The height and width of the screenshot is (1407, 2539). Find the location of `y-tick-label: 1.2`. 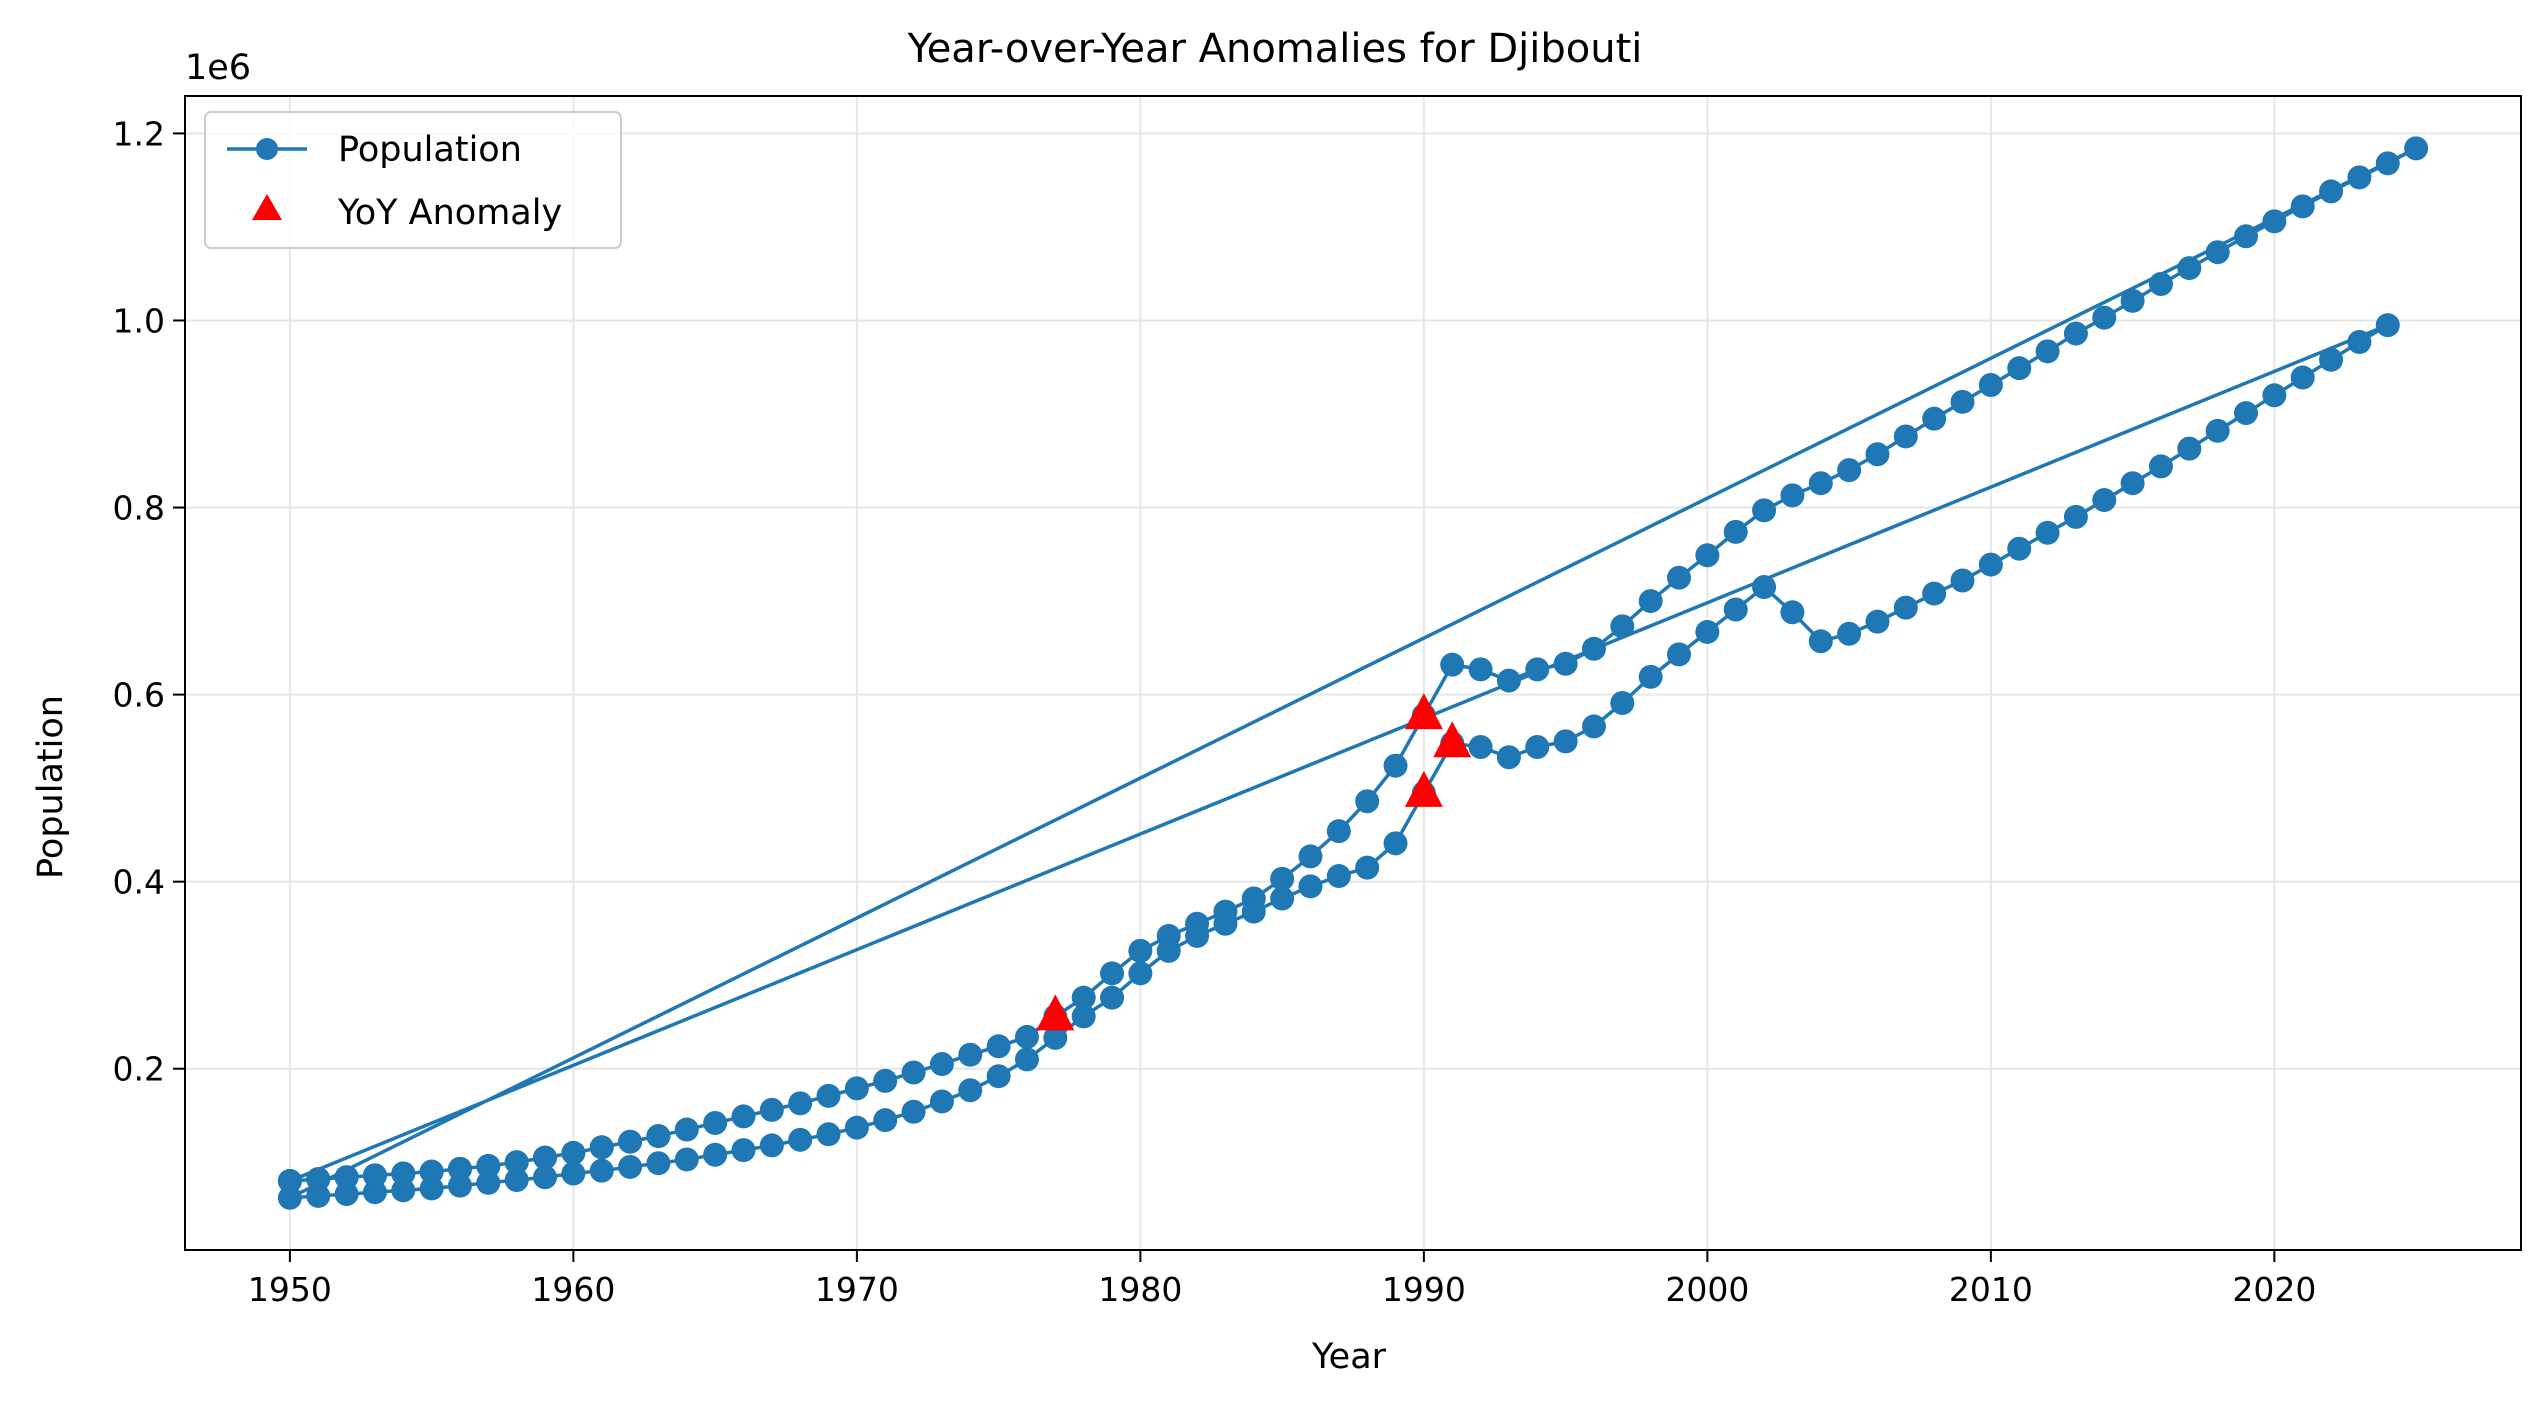

y-tick-label: 1.2 is located at coordinates (139, 133).